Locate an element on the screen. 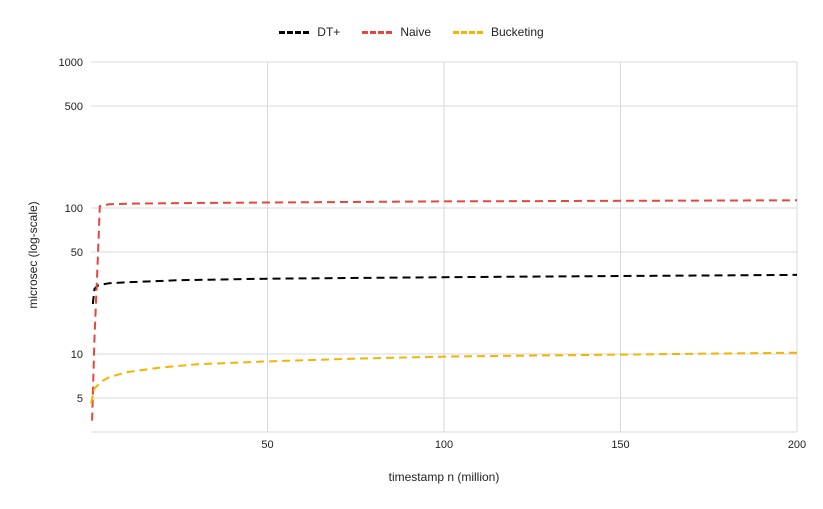  y-axis-title: microsec (log-scale) is located at coordinates (33, 254).